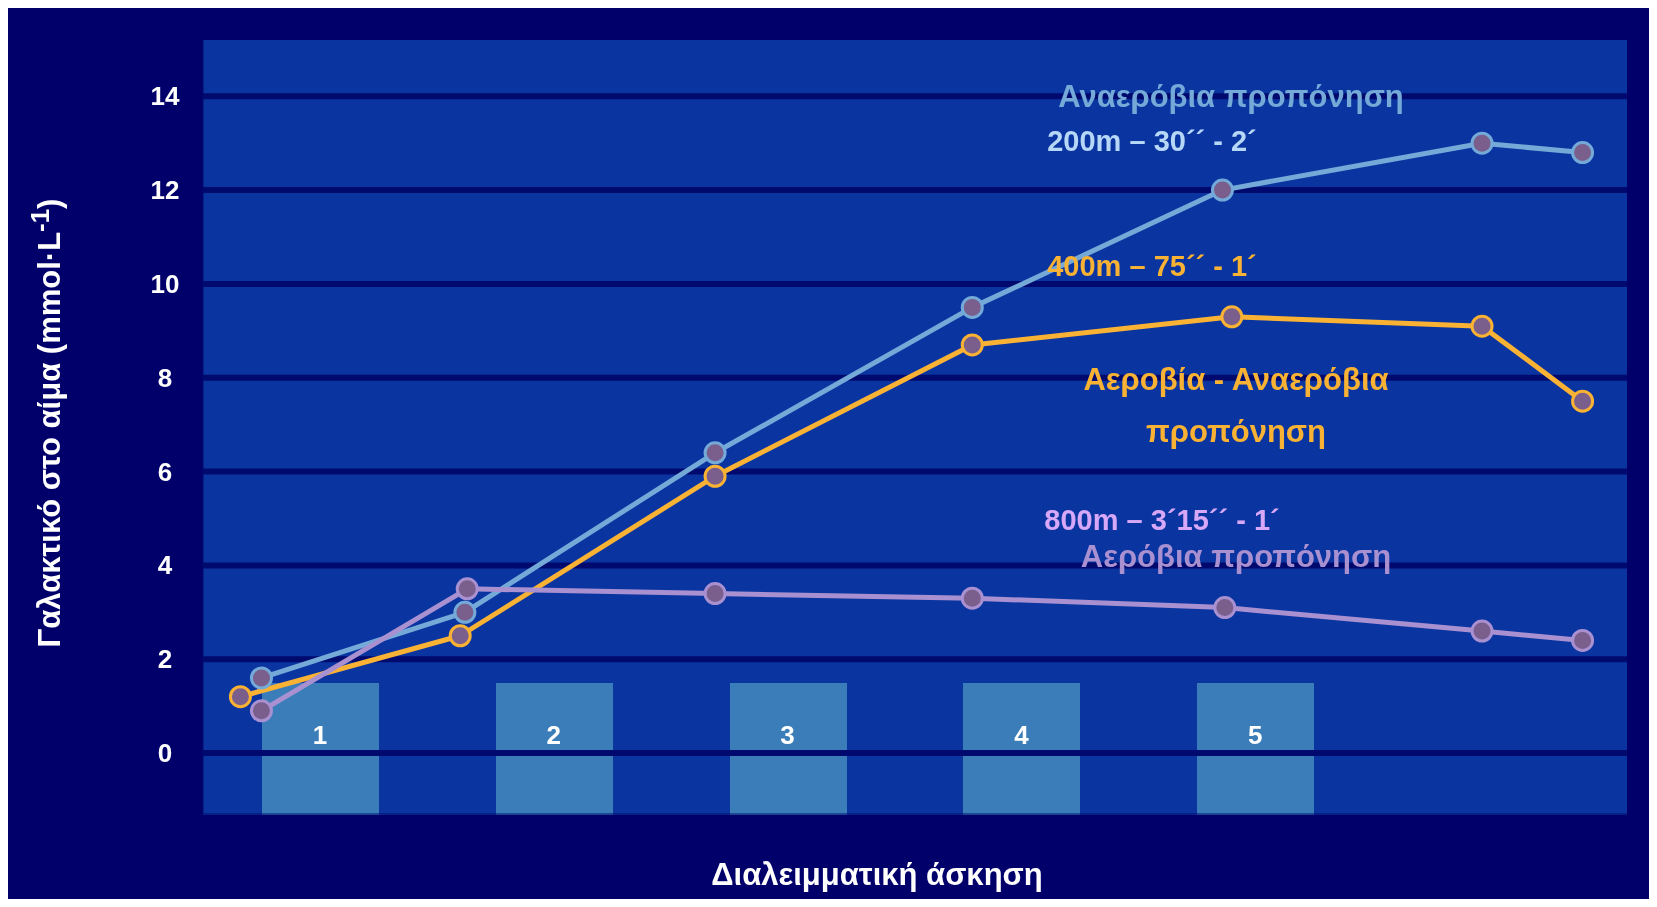 This screenshot has height=907, width=1657. Describe the element at coordinates (1255, 735) in the screenshot. I see `x-tick-label: 5` at that location.